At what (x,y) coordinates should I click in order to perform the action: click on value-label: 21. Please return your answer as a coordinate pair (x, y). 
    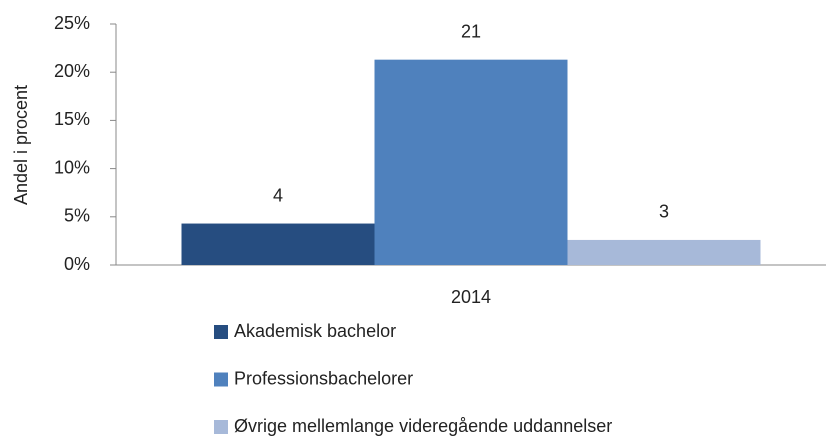
    Looking at the image, I should click on (471, 31).